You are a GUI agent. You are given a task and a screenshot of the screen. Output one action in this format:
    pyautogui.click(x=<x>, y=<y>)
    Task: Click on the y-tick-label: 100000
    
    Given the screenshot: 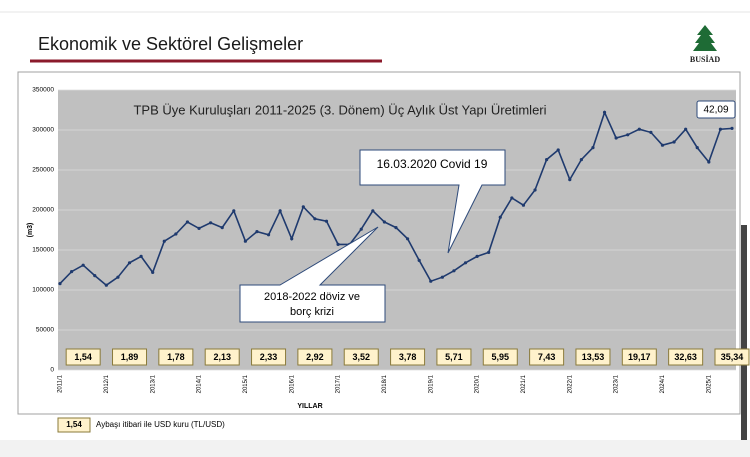 What is the action you would take?
    pyautogui.click(x=43, y=290)
    